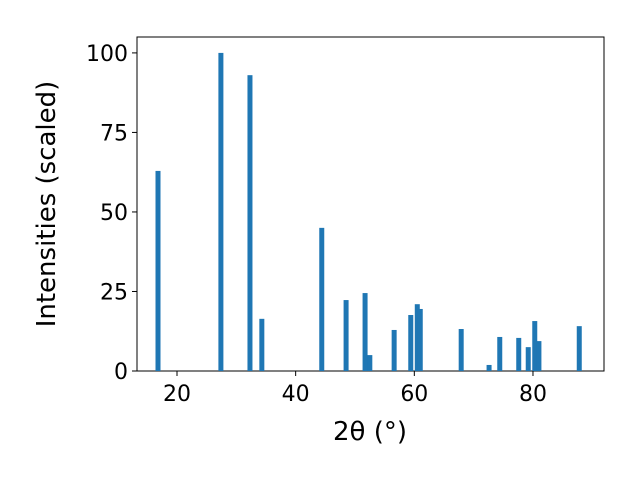 Image resolution: width=640 pixels, height=480 pixels. I want to click on x-tick-label: 40, so click(296, 394).